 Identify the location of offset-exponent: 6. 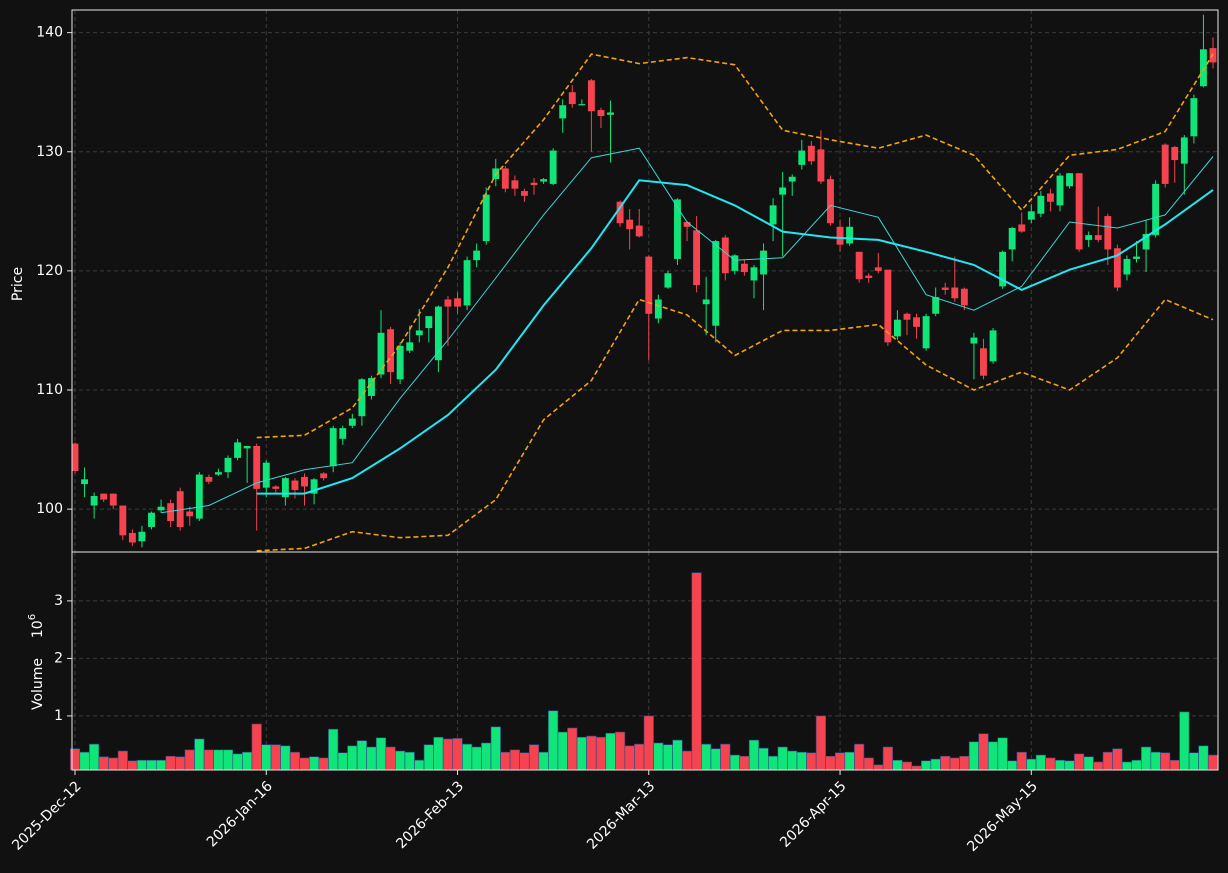
(32, 617).